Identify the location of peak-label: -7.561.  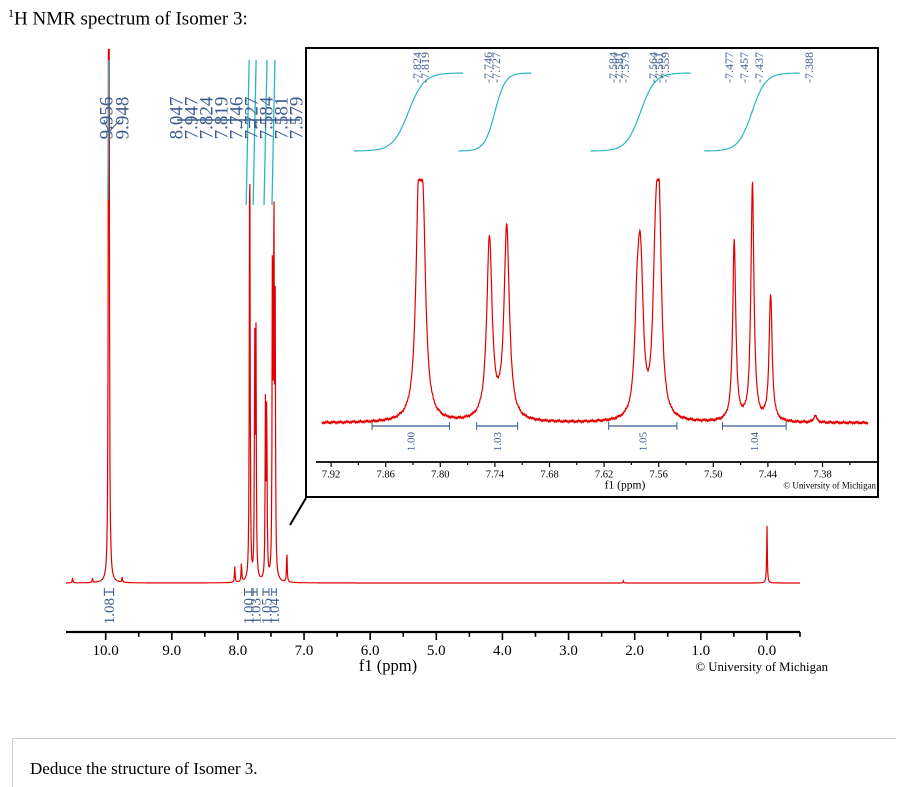
(659, 67).